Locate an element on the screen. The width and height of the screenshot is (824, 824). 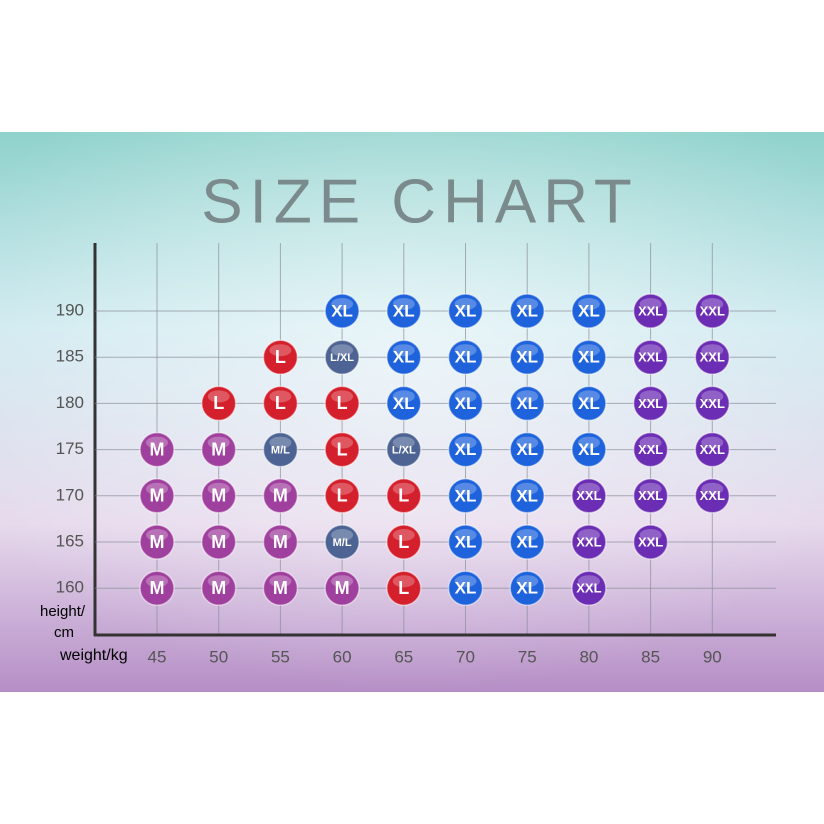
y-axis-label: cm is located at coordinates (64, 632).